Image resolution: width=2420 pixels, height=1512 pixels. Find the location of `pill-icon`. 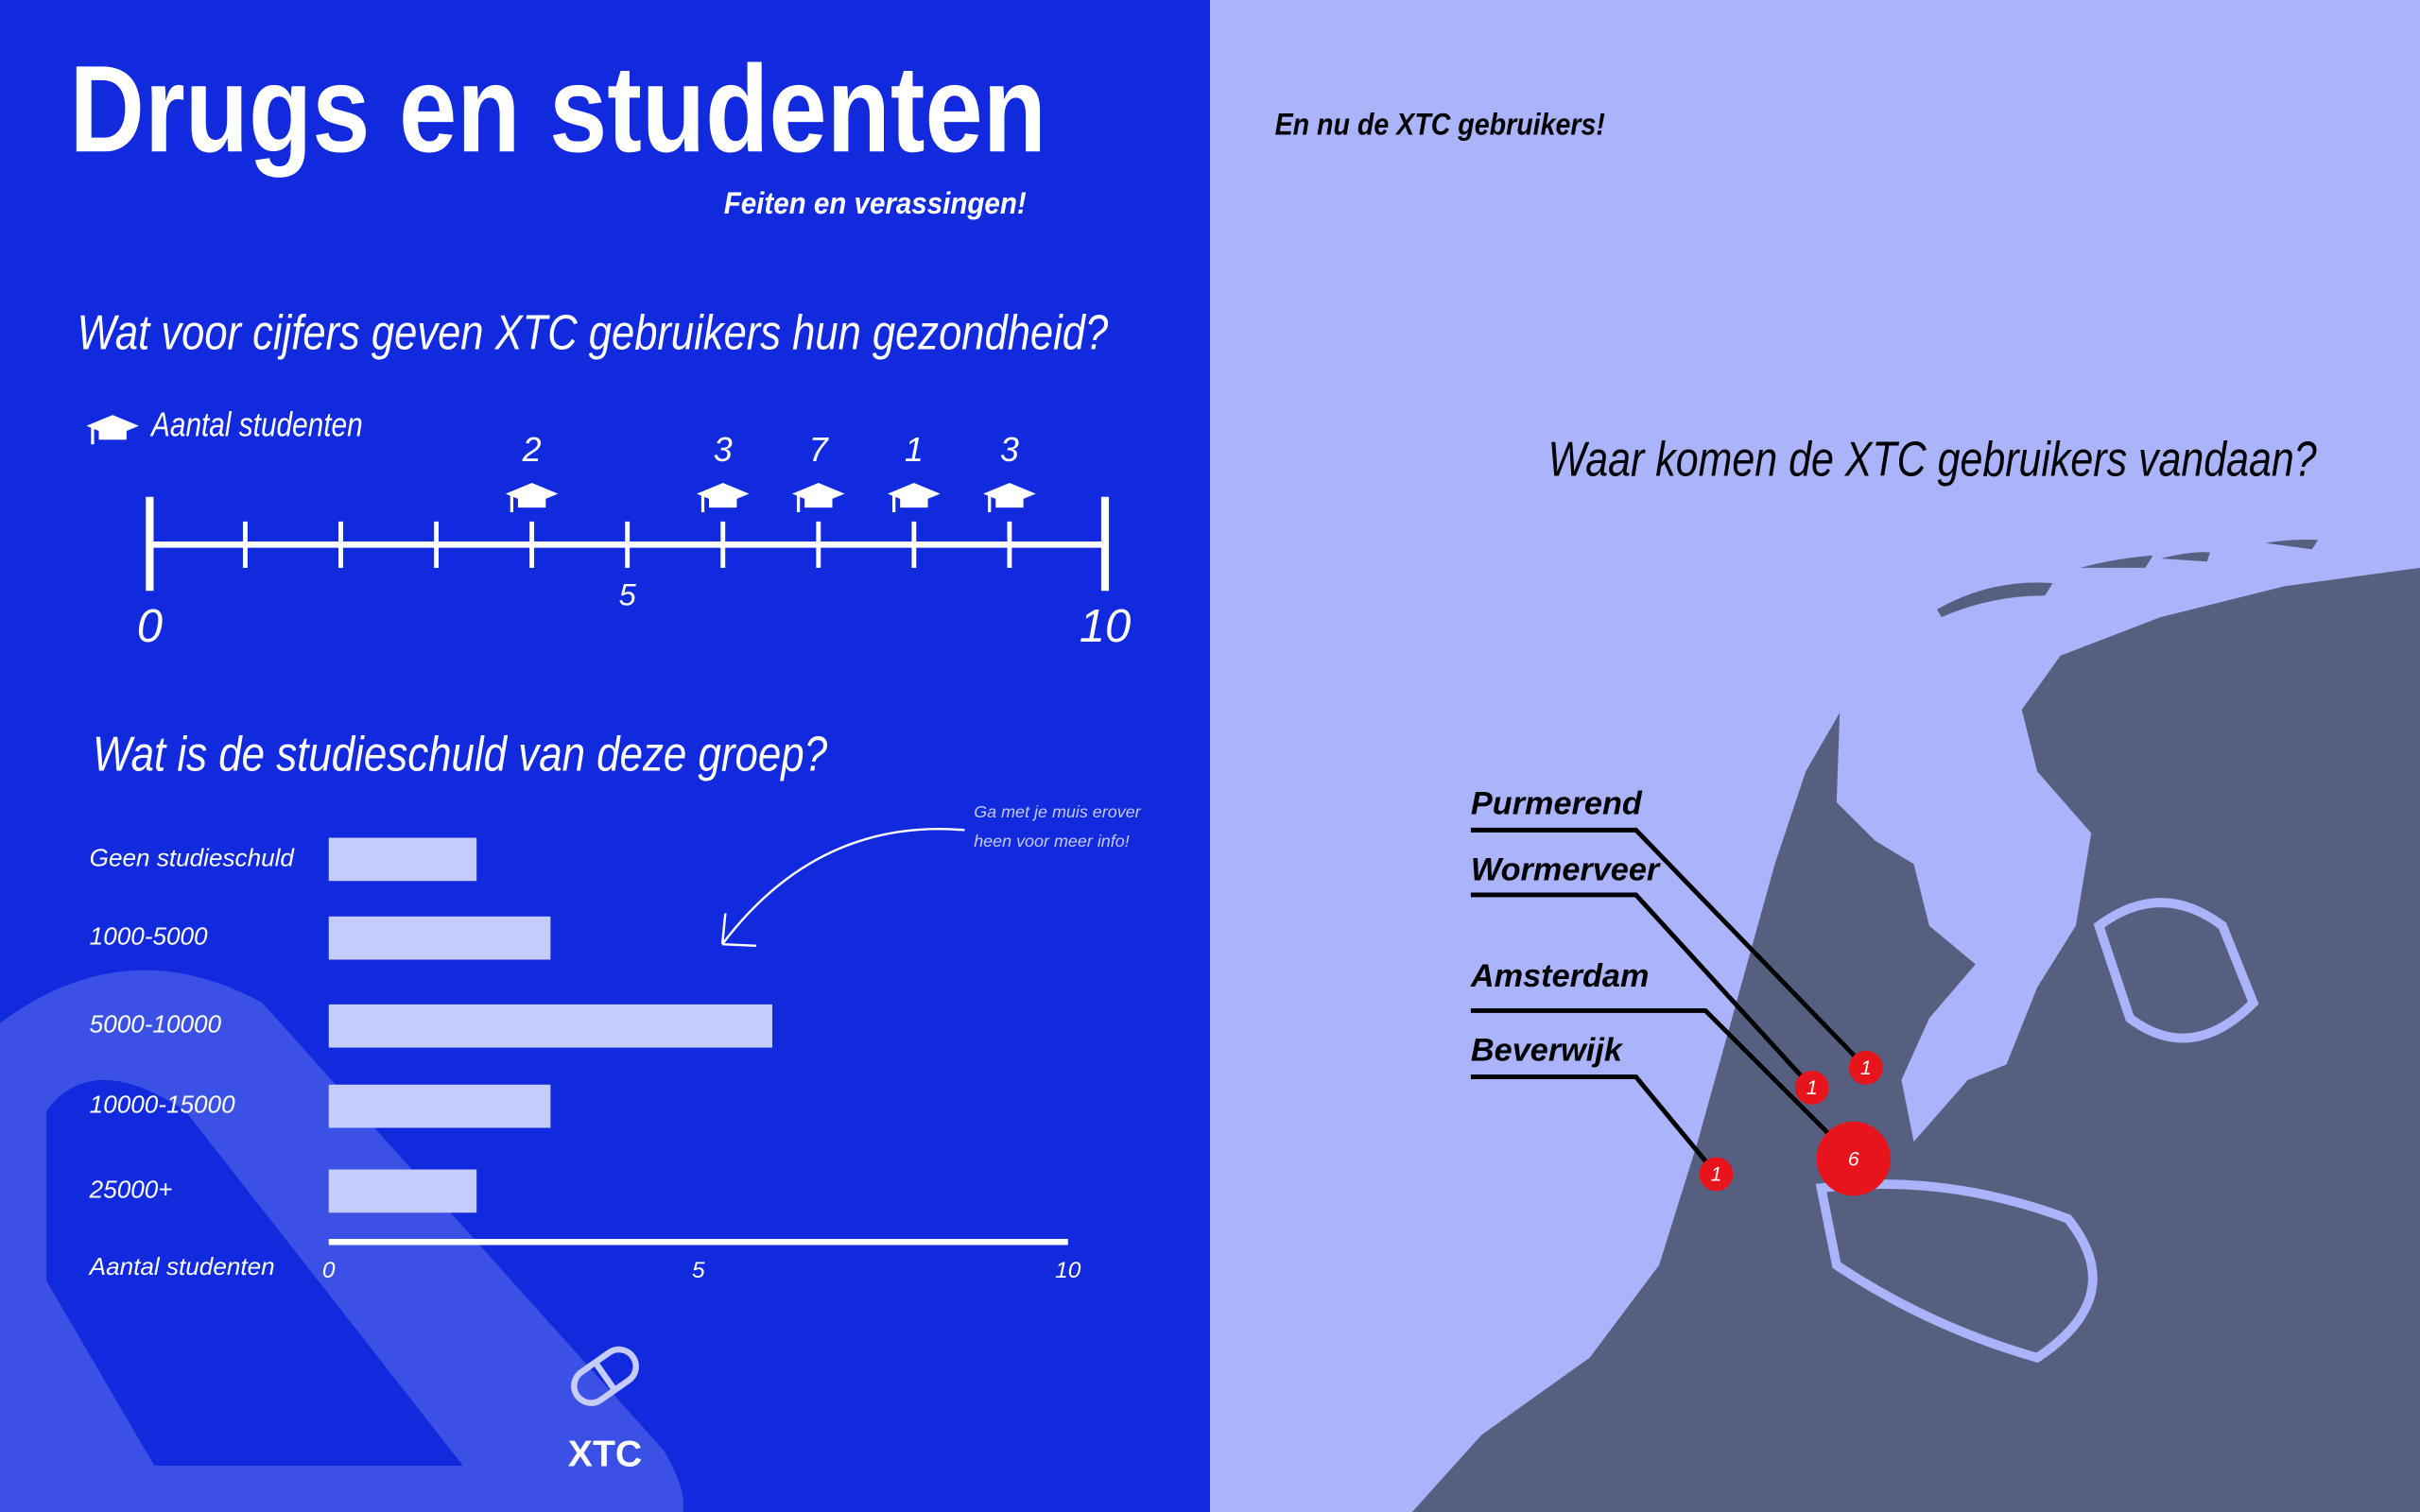

pill-icon is located at coordinates (605, 1376).